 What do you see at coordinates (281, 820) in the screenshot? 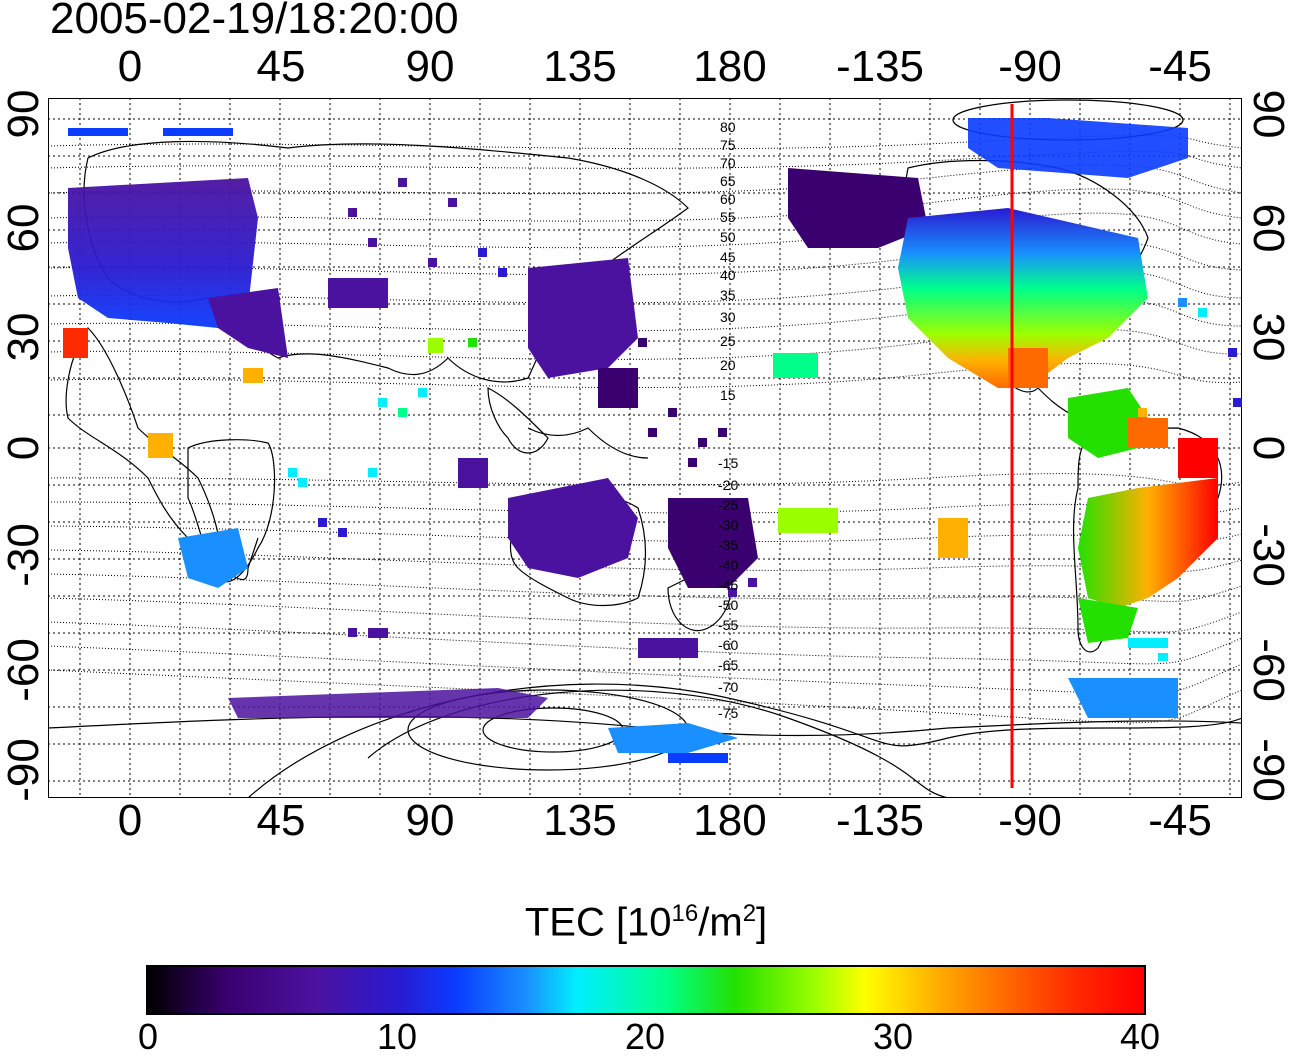
I see `lon-label-bottom: 45` at bounding box center [281, 820].